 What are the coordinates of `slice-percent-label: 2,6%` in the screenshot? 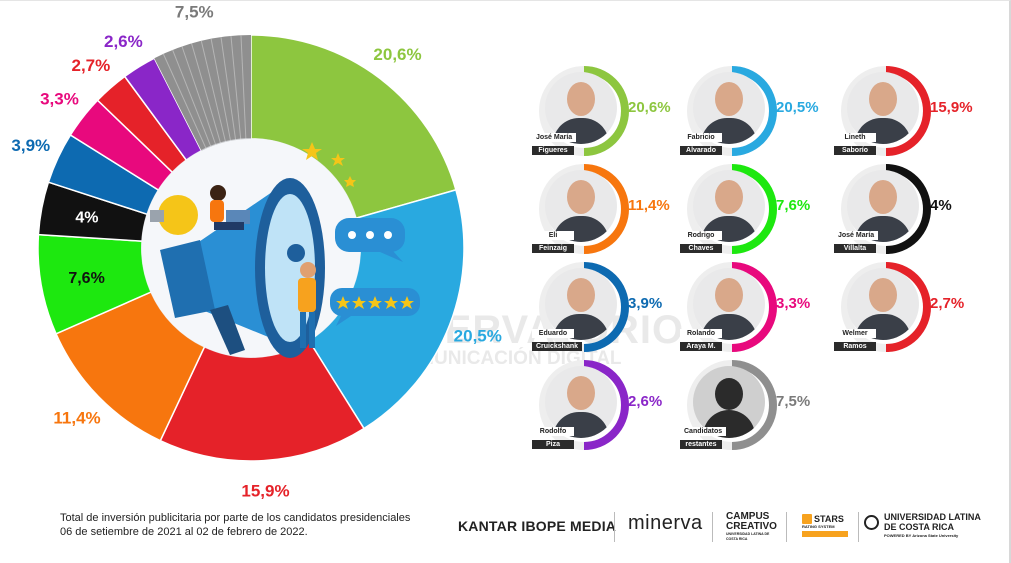 It's located at (123, 41).